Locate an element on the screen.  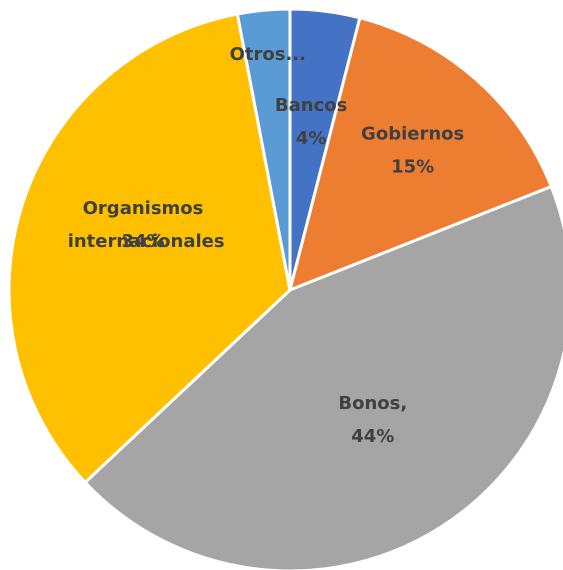
value-label: 34% is located at coordinates (142, 241).